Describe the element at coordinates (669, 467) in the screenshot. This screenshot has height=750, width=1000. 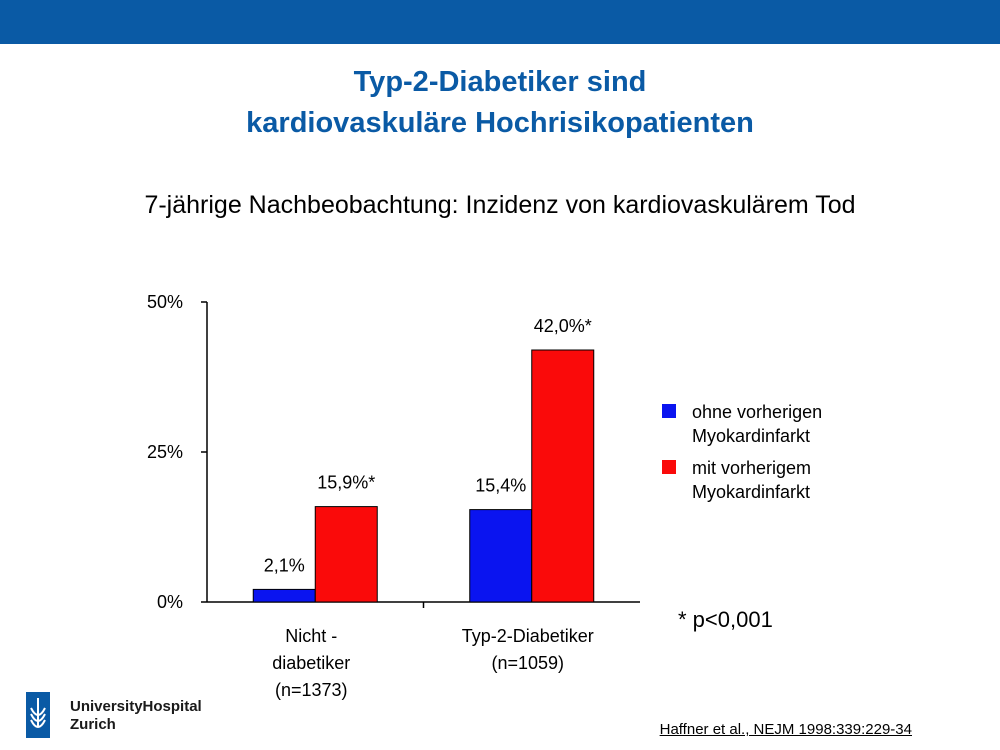
I see `legend-swatch-red` at that location.